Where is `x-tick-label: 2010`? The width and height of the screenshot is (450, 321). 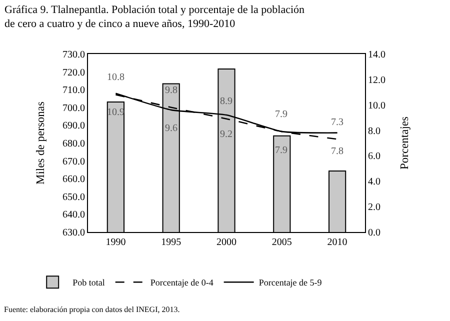
x-tick-label: 2010 is located at coordinates (337, 242).